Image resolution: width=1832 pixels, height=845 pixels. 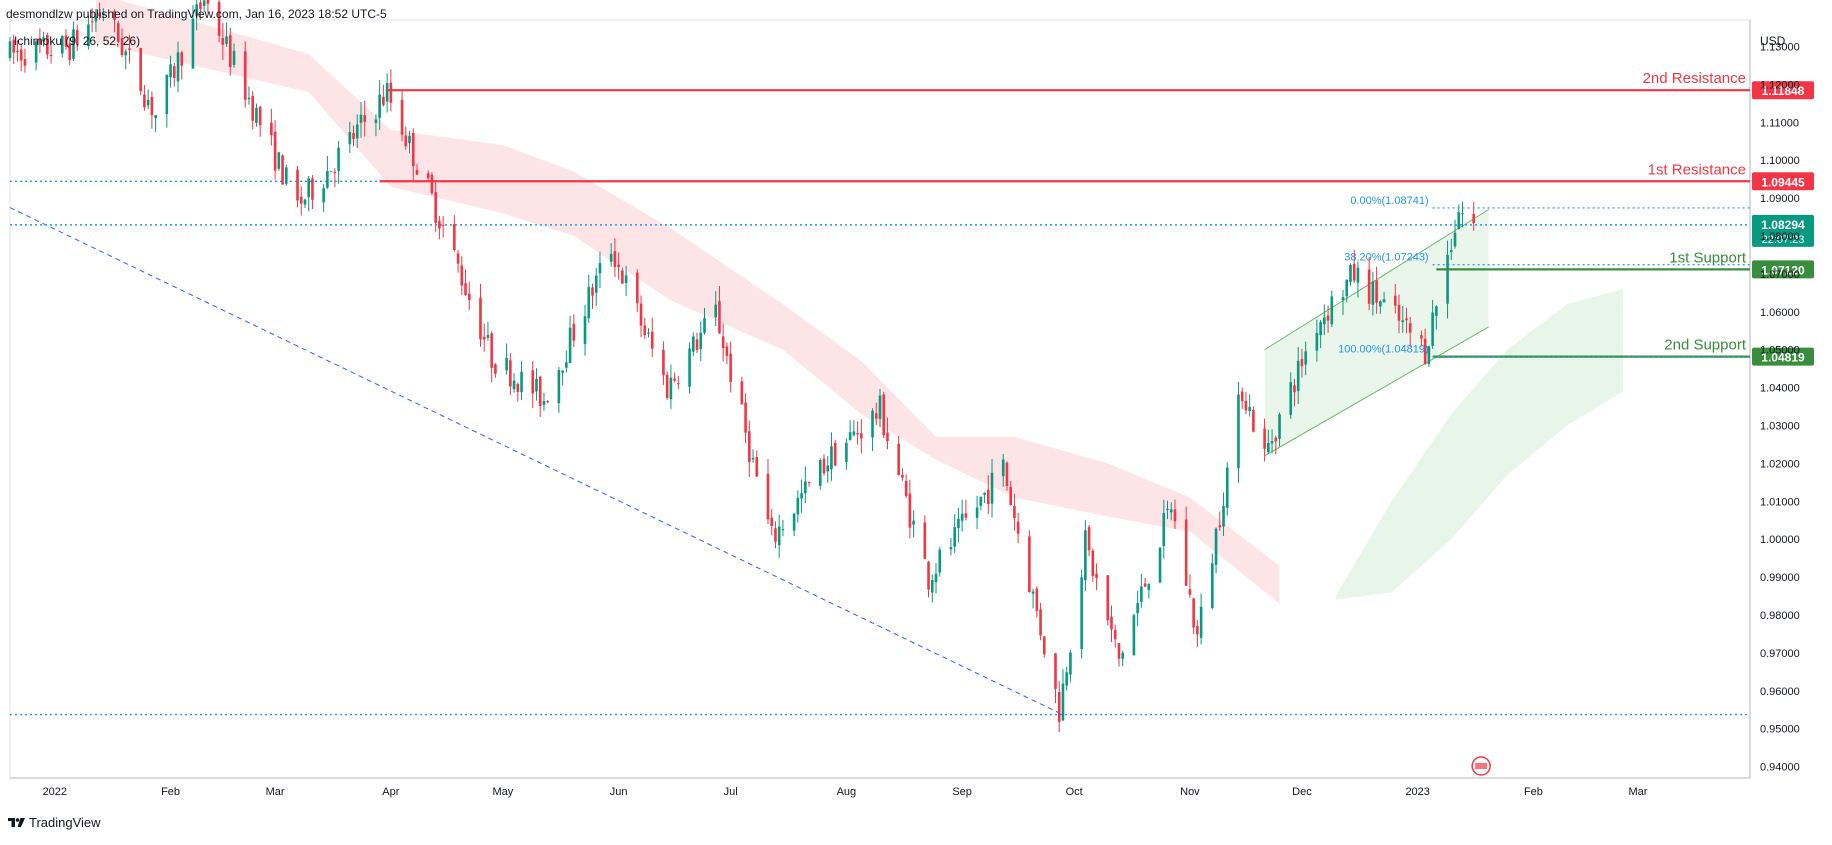 What do you see at coordinates (77, 41) in the screenshot?
I see `indicator-legend: Ichimoku (9, 26, 52, 26)` at bounding box center [77, 41].